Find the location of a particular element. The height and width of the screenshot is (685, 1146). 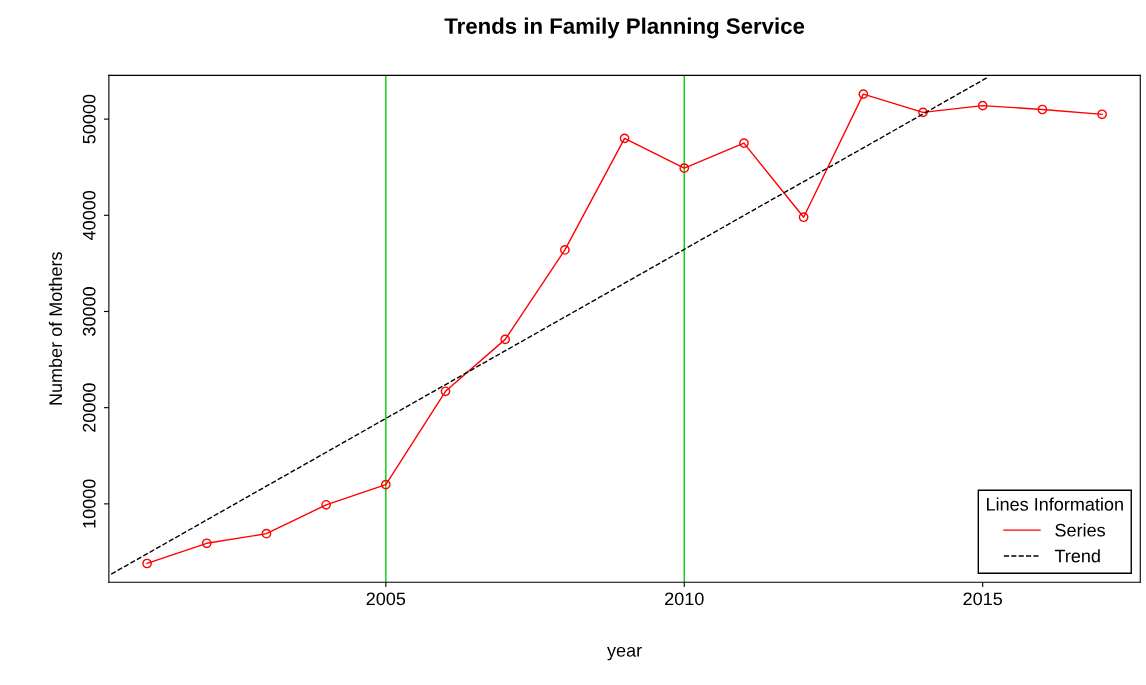

y-tick-label: 50000 is located at coordinates (89, 119).